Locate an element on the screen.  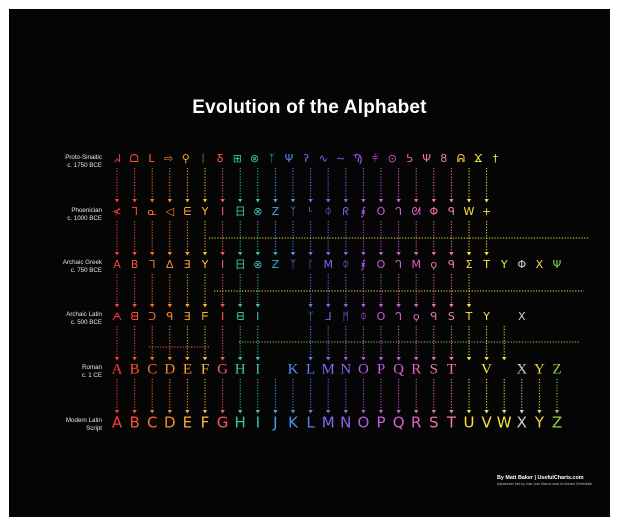
modern-letter: S is located at coordinates (434, 423).